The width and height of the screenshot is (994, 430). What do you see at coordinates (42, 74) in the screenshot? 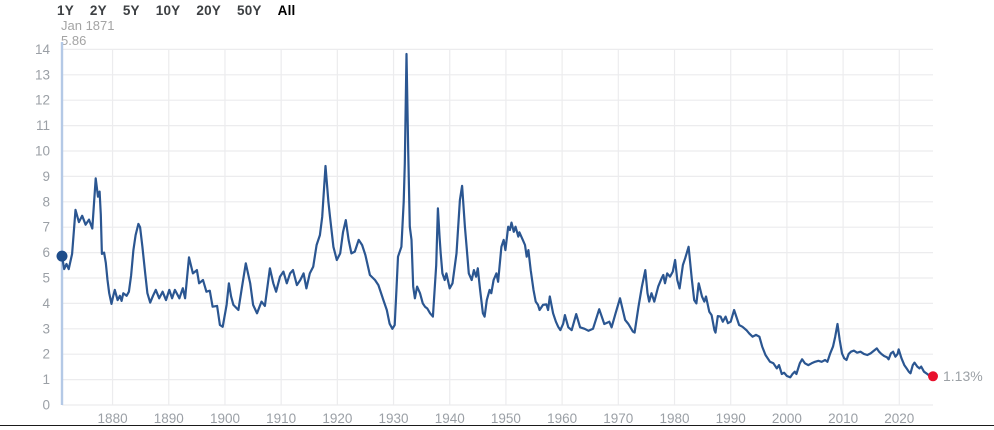
I see `y-tick-label: 13` at bounding box center [42, 74].